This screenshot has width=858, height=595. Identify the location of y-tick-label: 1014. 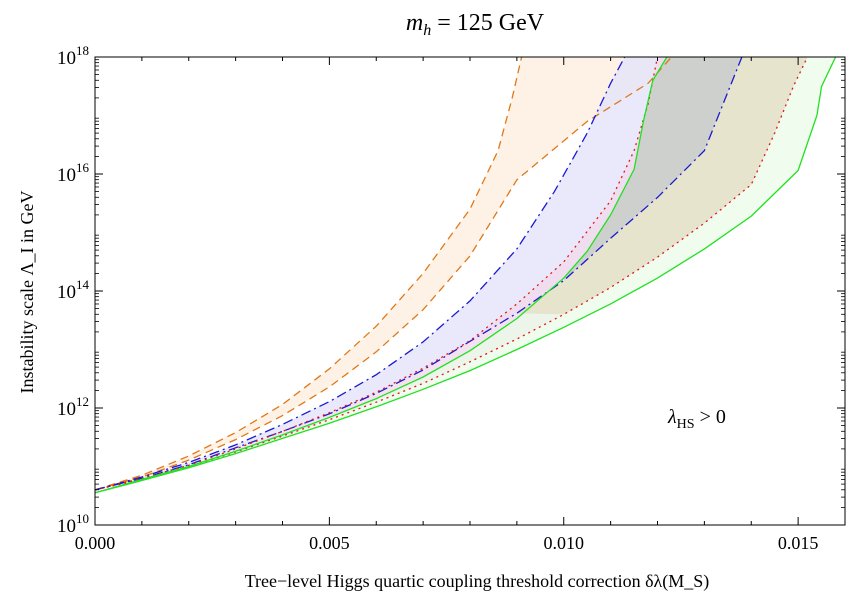
(73, 290).